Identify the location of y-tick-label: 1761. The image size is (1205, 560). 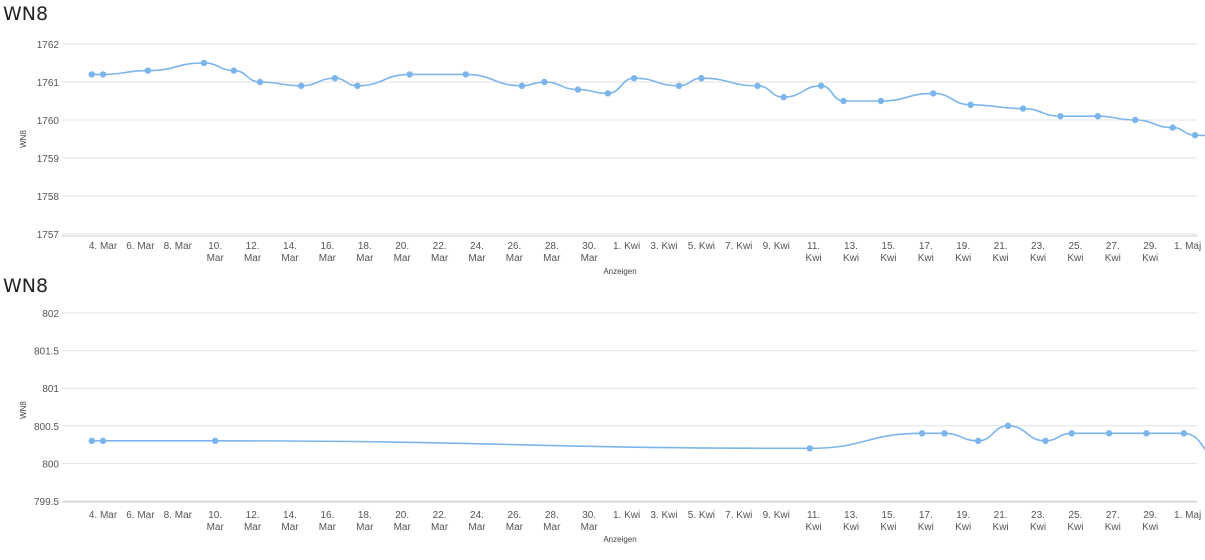
(48, 83).